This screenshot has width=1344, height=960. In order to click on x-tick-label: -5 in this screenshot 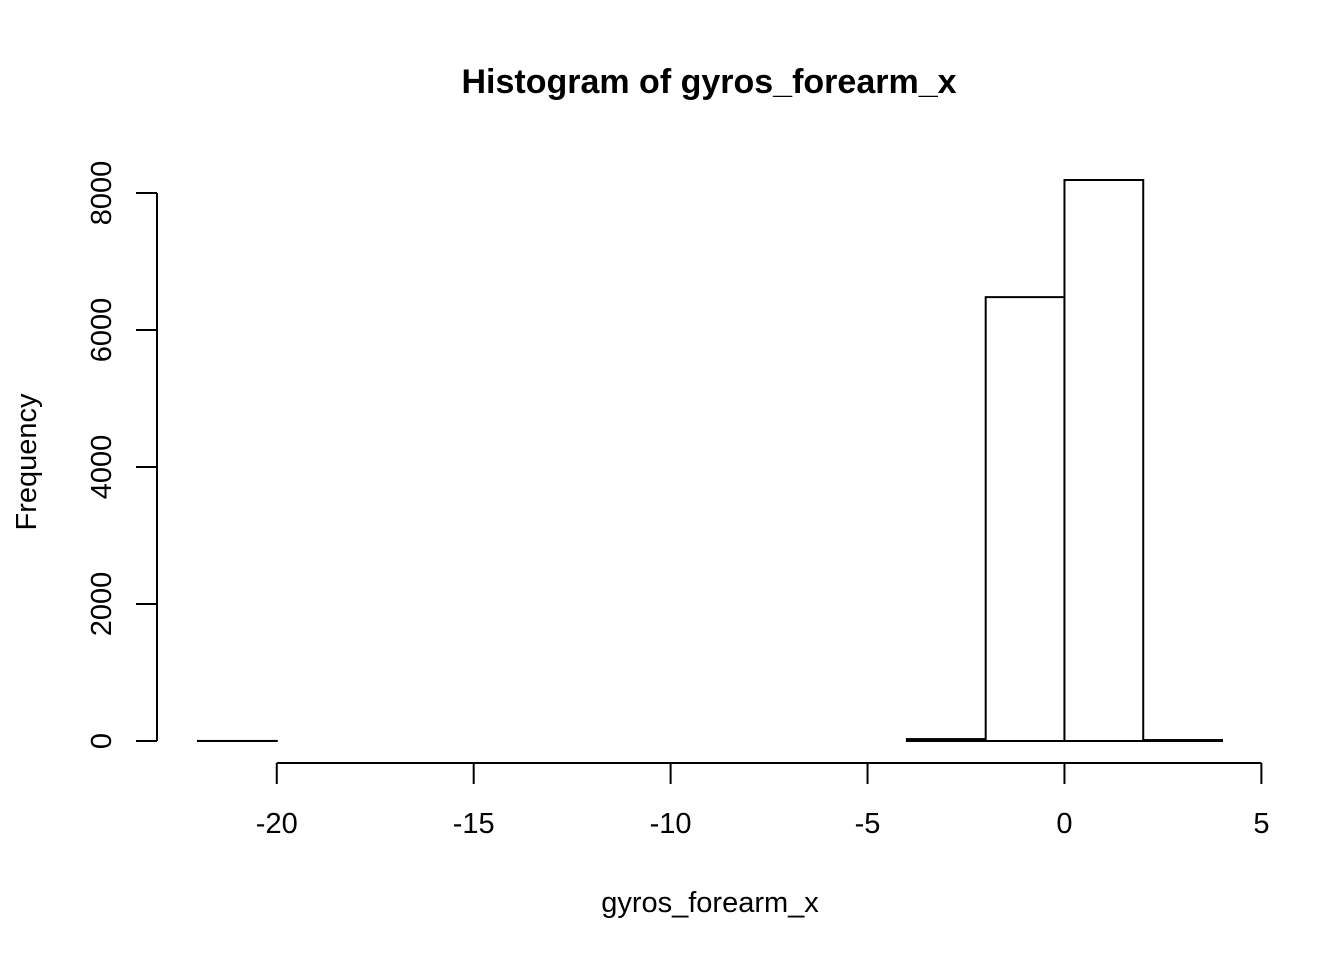, I will do `click(868, 824)`.